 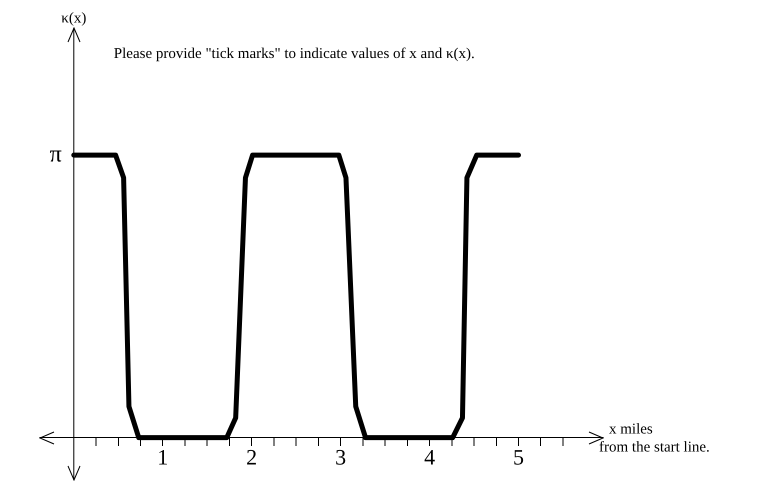 I want to click on x-tick-label: 4, so click(x=430, y=457).